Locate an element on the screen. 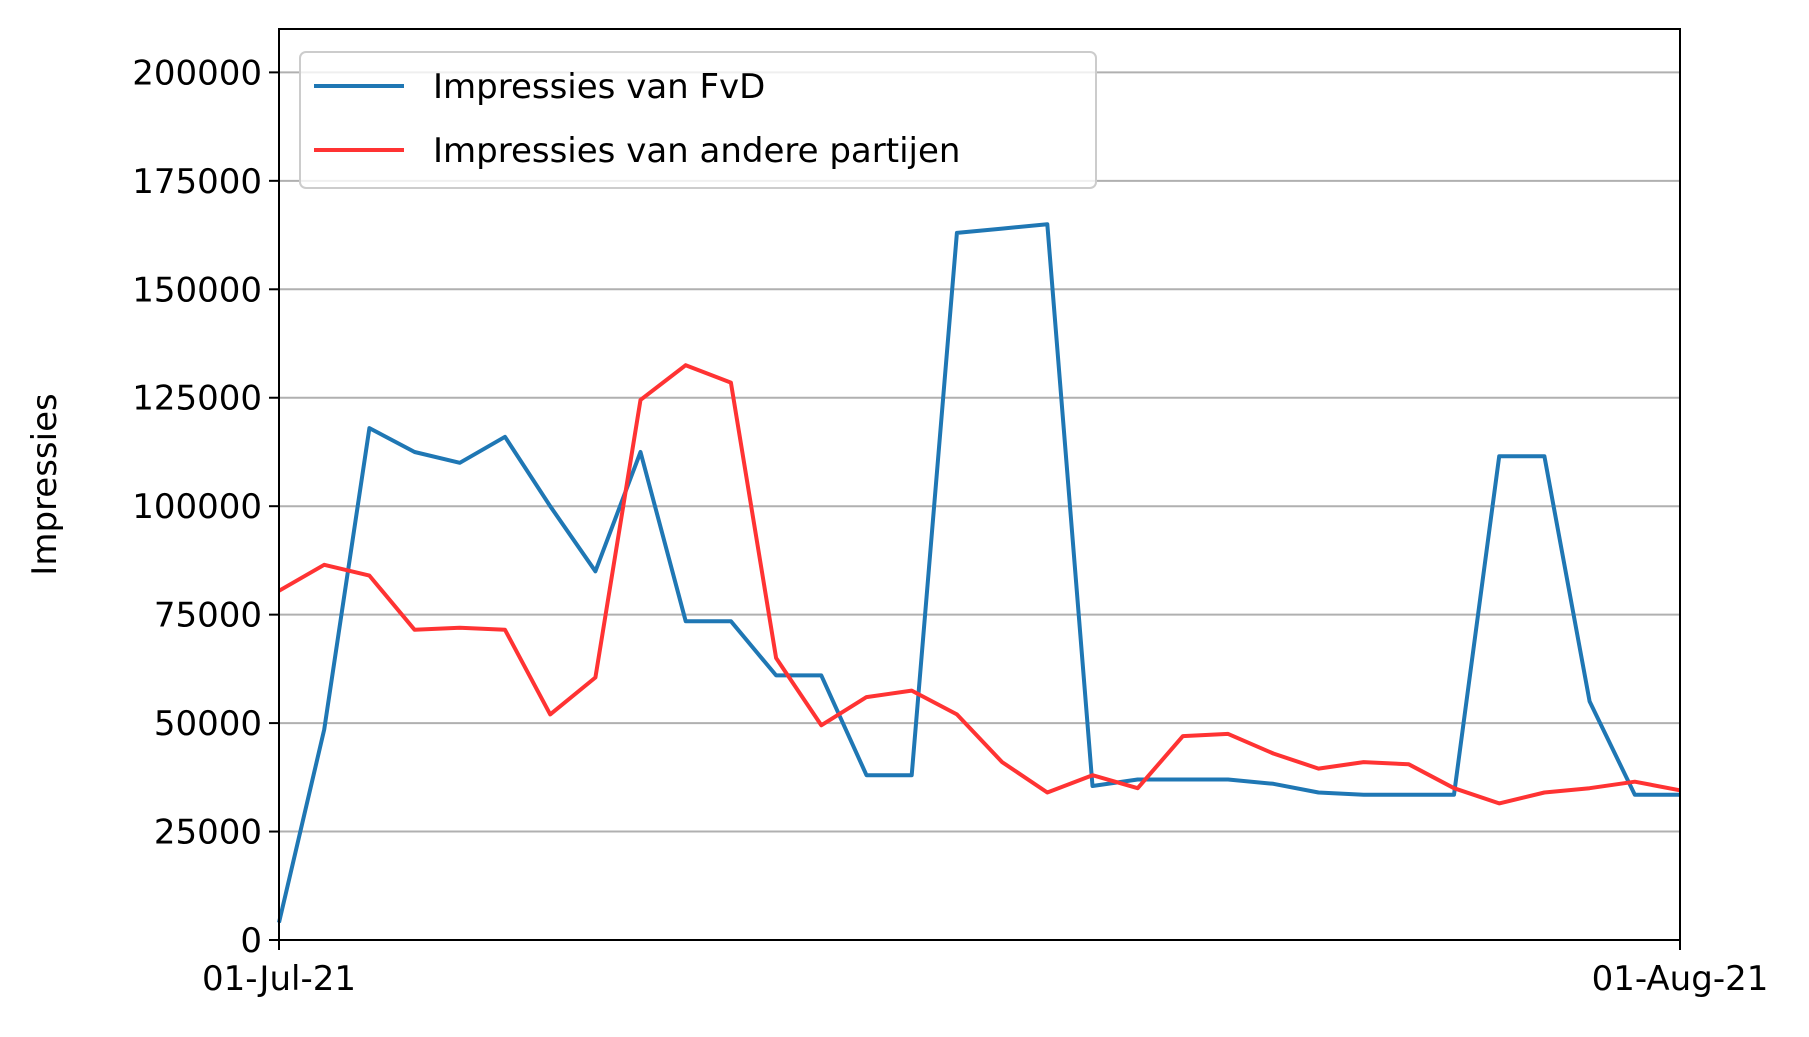 The height and width of the screenshot is (1037, 1809). legend-box is located at coordinates (698, 120).